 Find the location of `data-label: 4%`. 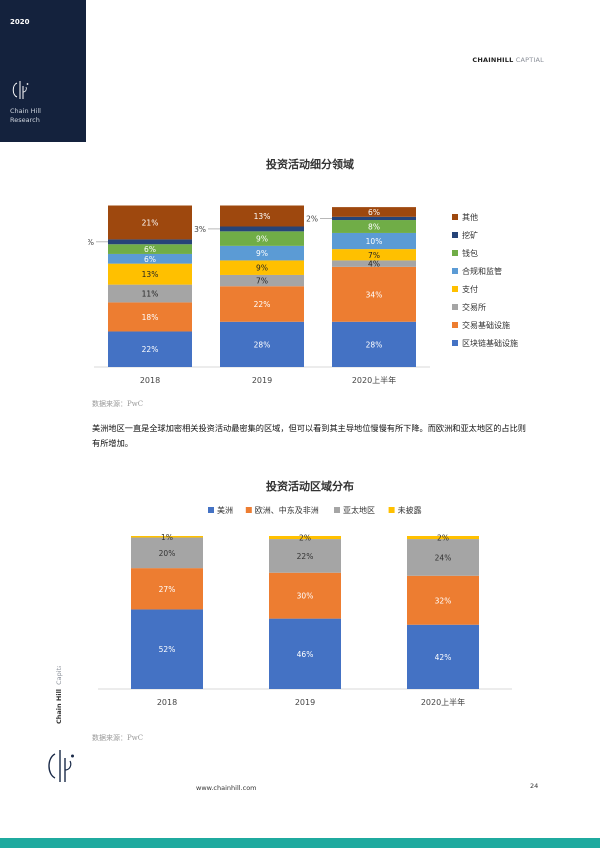

data-label: 4% is located at coordinates (374, 264).